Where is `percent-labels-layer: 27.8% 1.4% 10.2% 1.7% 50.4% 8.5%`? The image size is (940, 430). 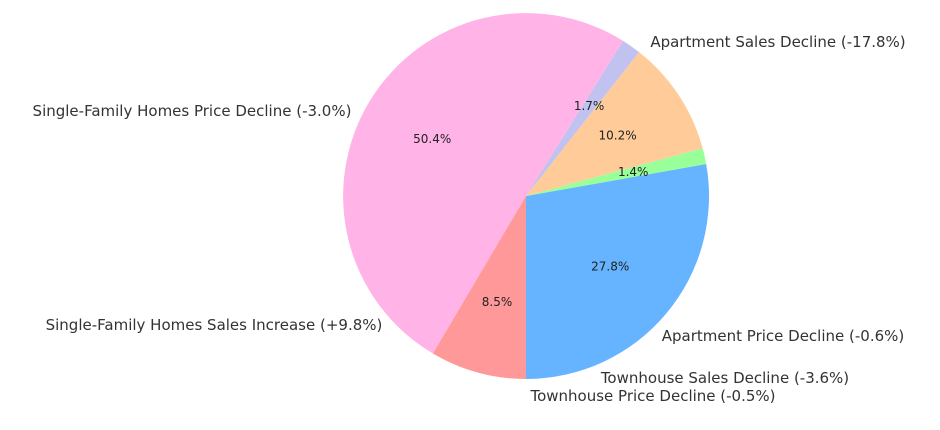 percent-labels-layer: 27.8% 1.4% 10.2% 1.7% 50.4% 8.5% is located at coordinates (530, 204).